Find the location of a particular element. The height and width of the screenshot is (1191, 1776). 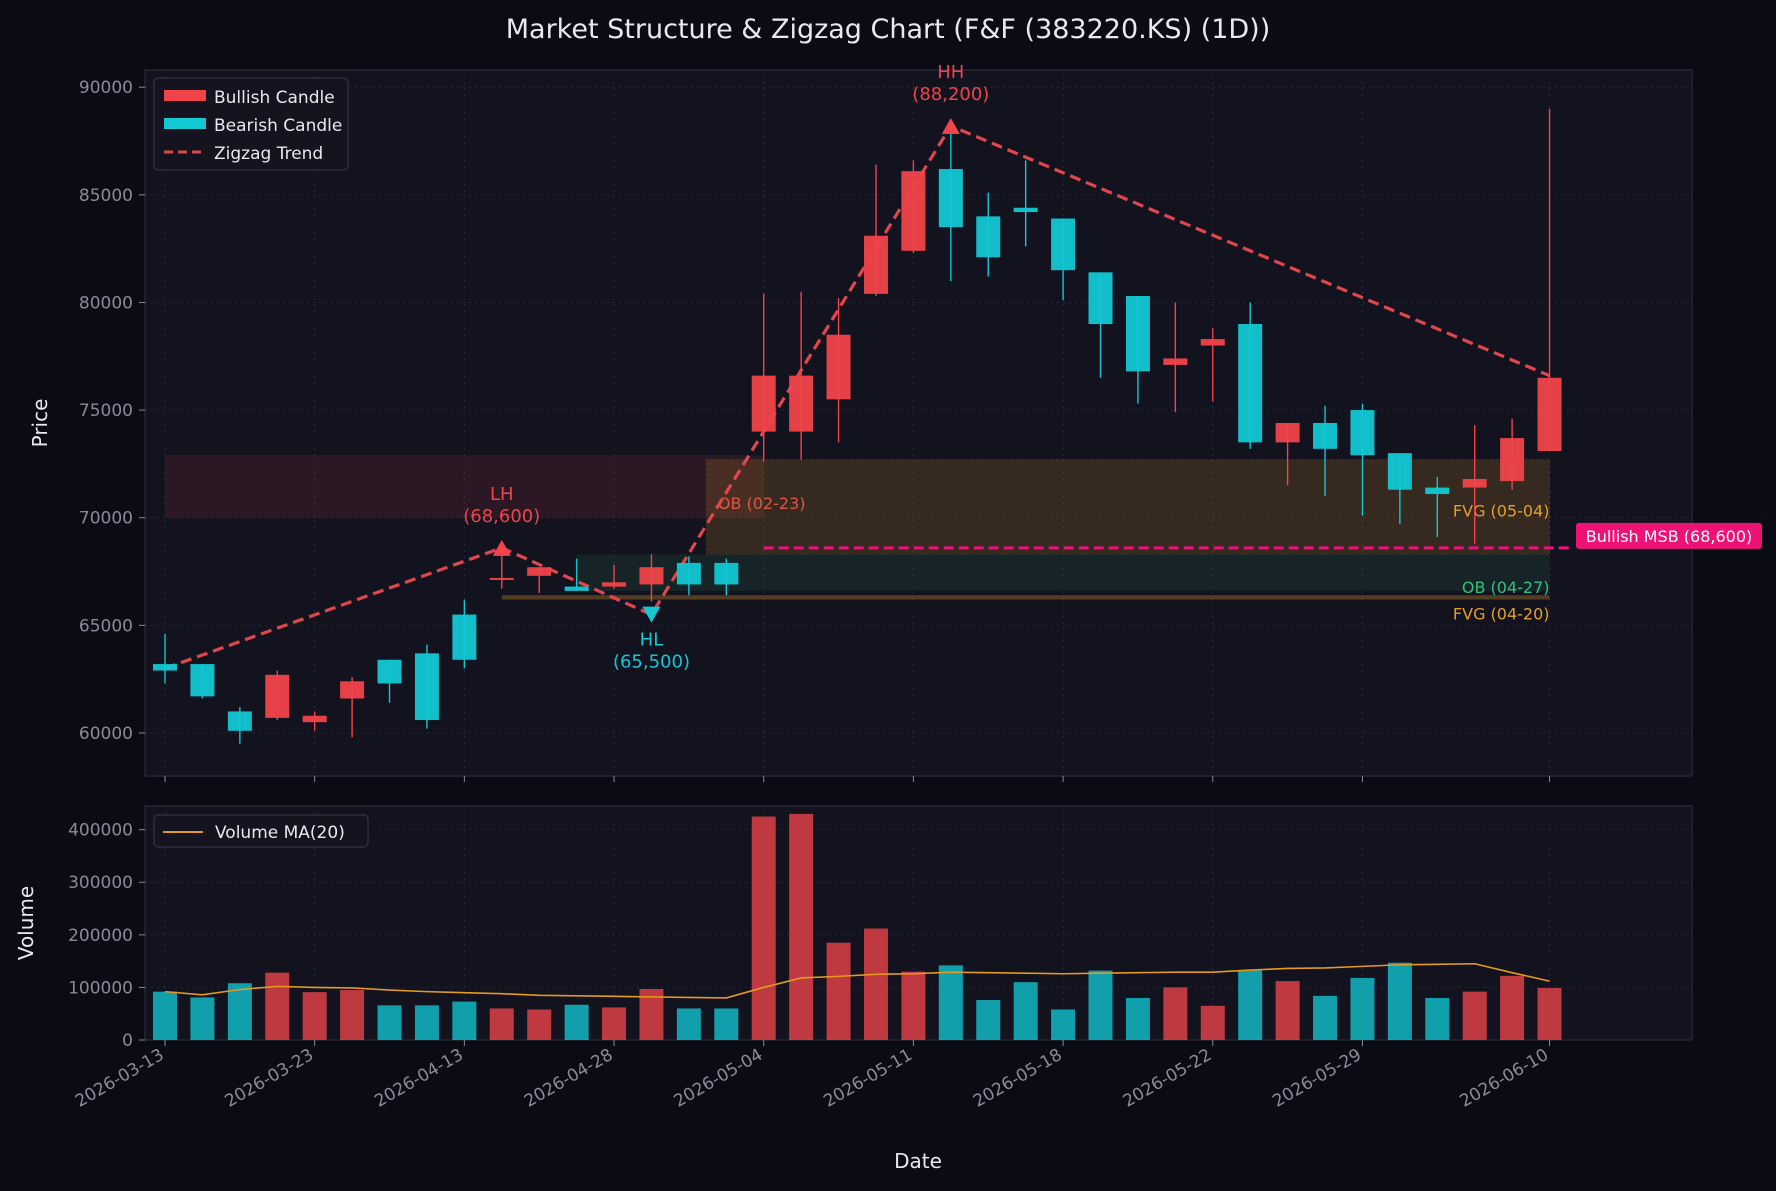

bullish-order-block-label: OB (04-27) is located at coordinates (1506, 587).